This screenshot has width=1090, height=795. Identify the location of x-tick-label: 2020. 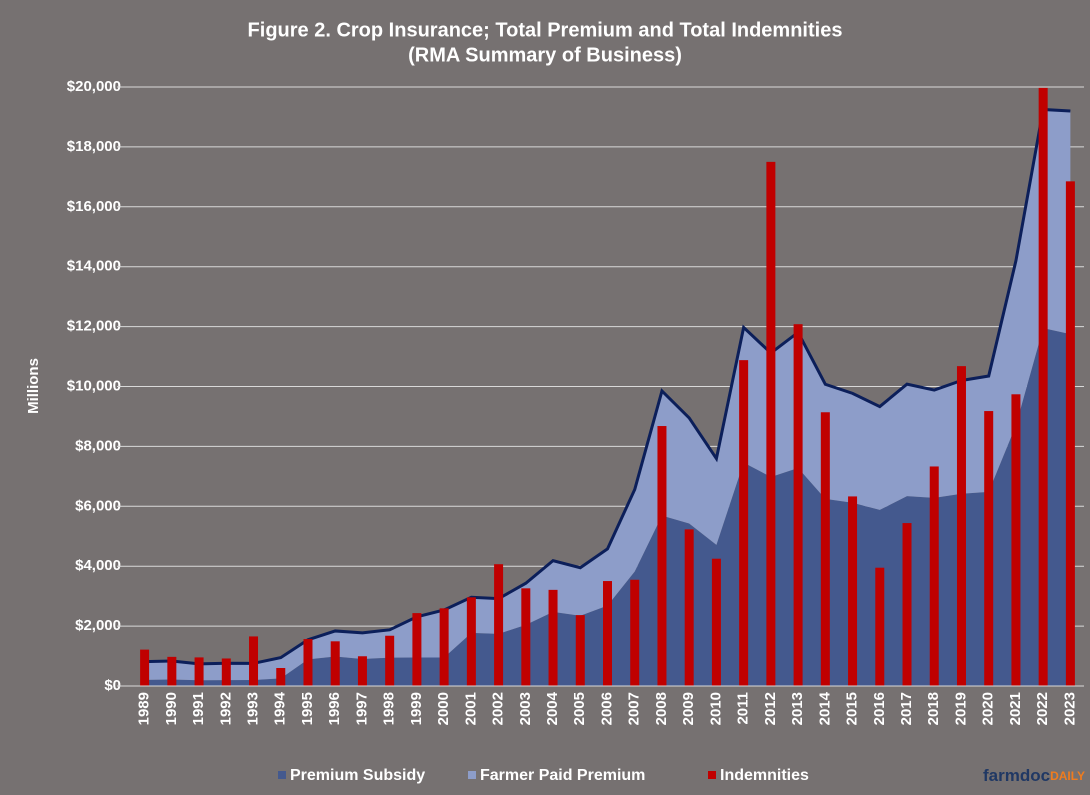
(988, 708).